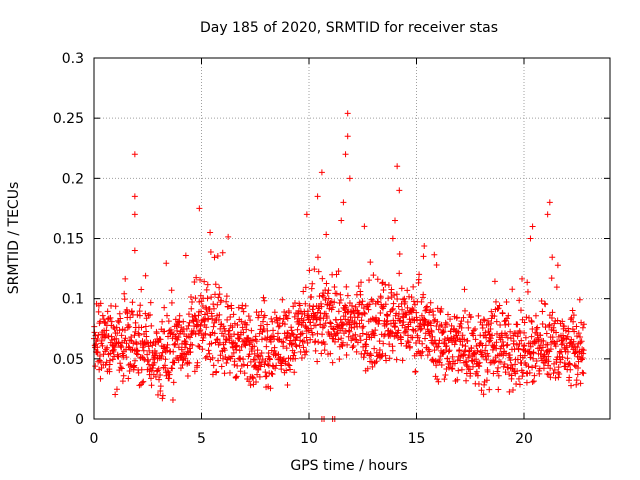  I want to click on y-tick-label: 0.3, so click(73, 59).